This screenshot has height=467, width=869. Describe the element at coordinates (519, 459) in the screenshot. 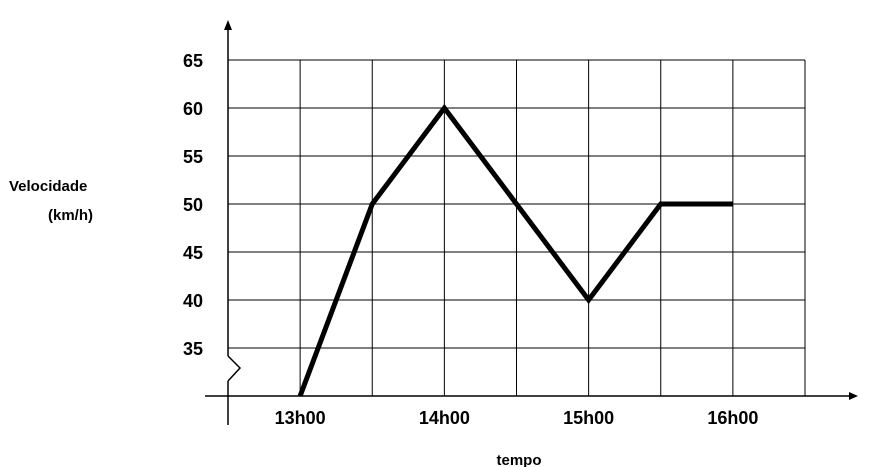

I see `x-axis-title: tempo` at that location.